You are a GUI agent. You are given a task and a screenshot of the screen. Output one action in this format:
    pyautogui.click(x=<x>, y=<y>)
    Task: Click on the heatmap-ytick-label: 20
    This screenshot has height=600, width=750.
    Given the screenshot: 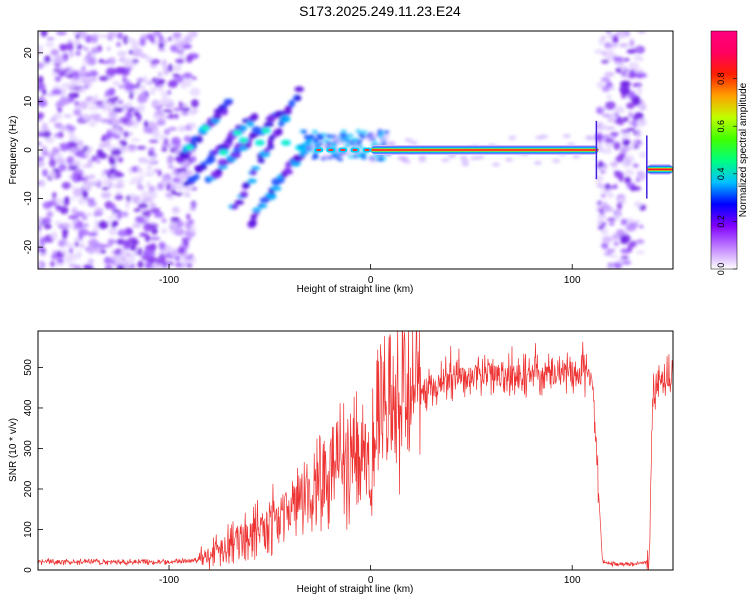 What is the action you would take?
    pyautogui.click(x=28, y=53)
    